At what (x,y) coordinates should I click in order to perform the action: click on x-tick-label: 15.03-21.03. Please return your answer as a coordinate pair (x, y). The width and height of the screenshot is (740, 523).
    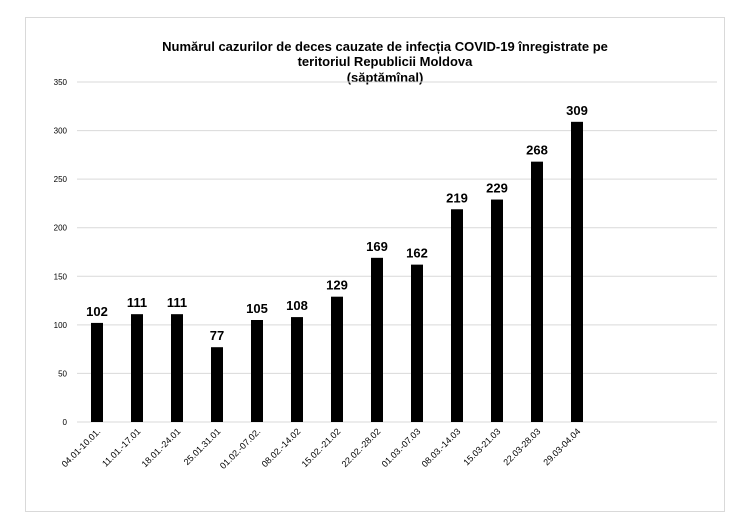
    Looking at the image, I should click on (481, 446).